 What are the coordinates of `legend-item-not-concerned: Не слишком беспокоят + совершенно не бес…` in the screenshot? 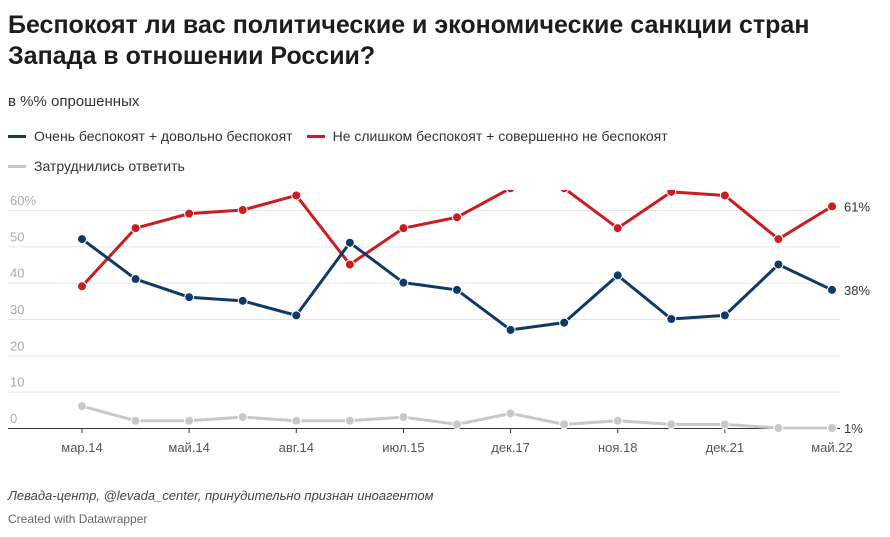 It's located at (487, 136).